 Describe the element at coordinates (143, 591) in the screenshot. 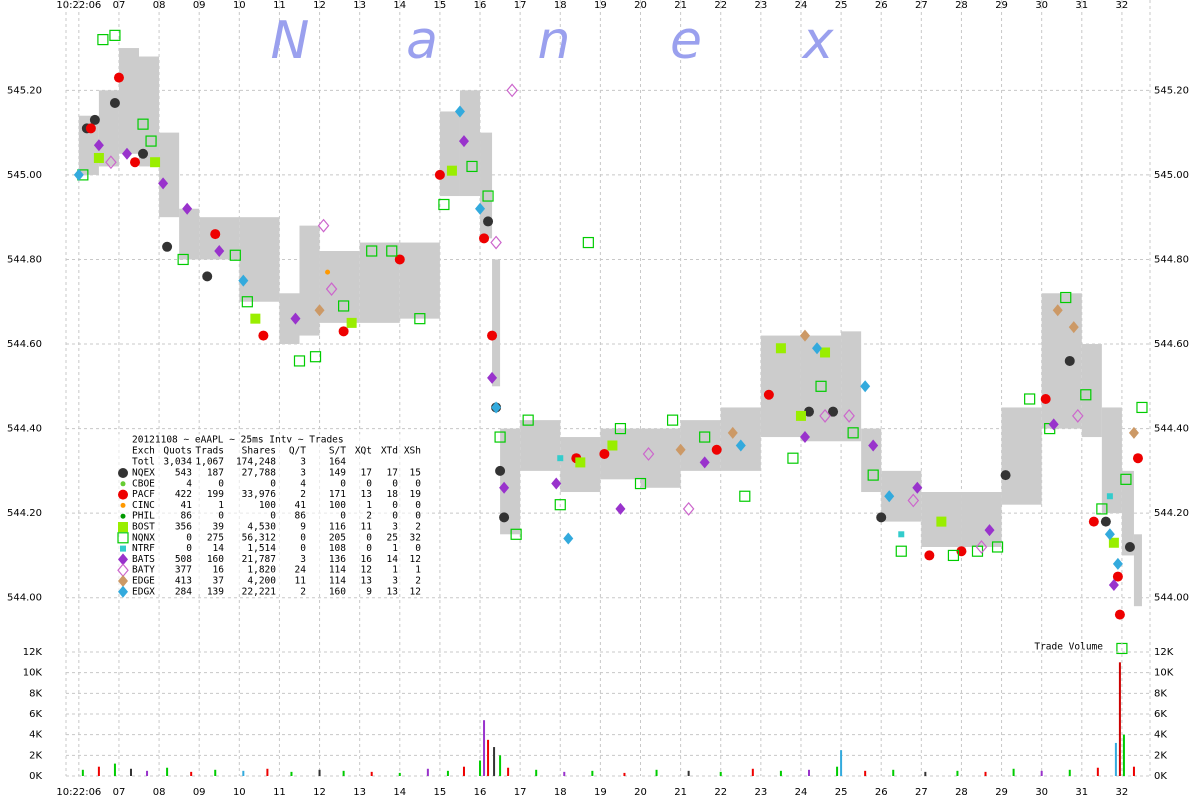

I see `legend-name: EDGX` at that location.